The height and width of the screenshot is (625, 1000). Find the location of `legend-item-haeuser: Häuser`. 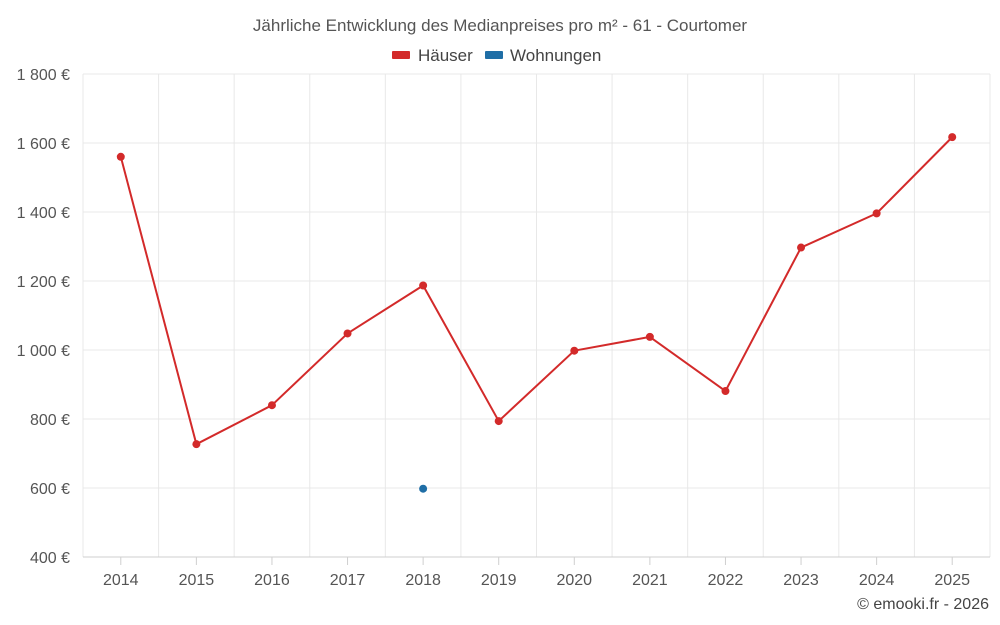

legend-item-haeuser: Häuser is located at coordinates (432, 55).